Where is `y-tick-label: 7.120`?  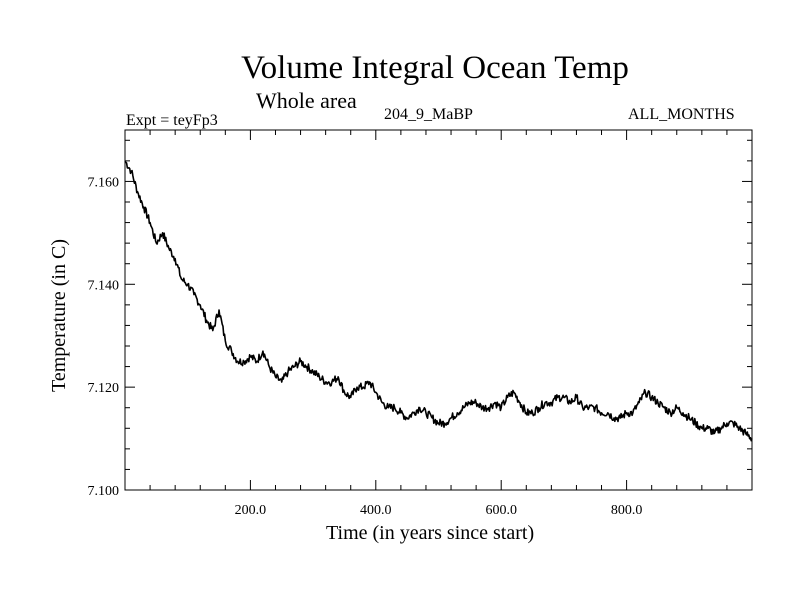 y-tick-label: 7.120 is located at coordinates (104, 388).